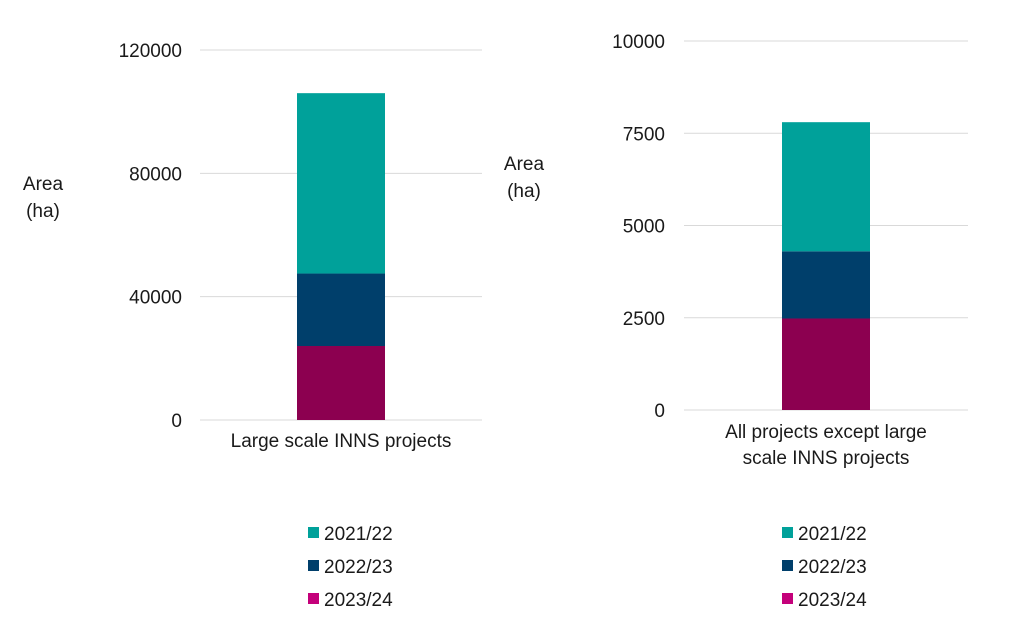 Image resolution: width=1009 pixels, height=632 pixels. Describe the element at coordinates (150, 51) in the screenshot. I see `y-tick-label-120000: 120000` at that location.